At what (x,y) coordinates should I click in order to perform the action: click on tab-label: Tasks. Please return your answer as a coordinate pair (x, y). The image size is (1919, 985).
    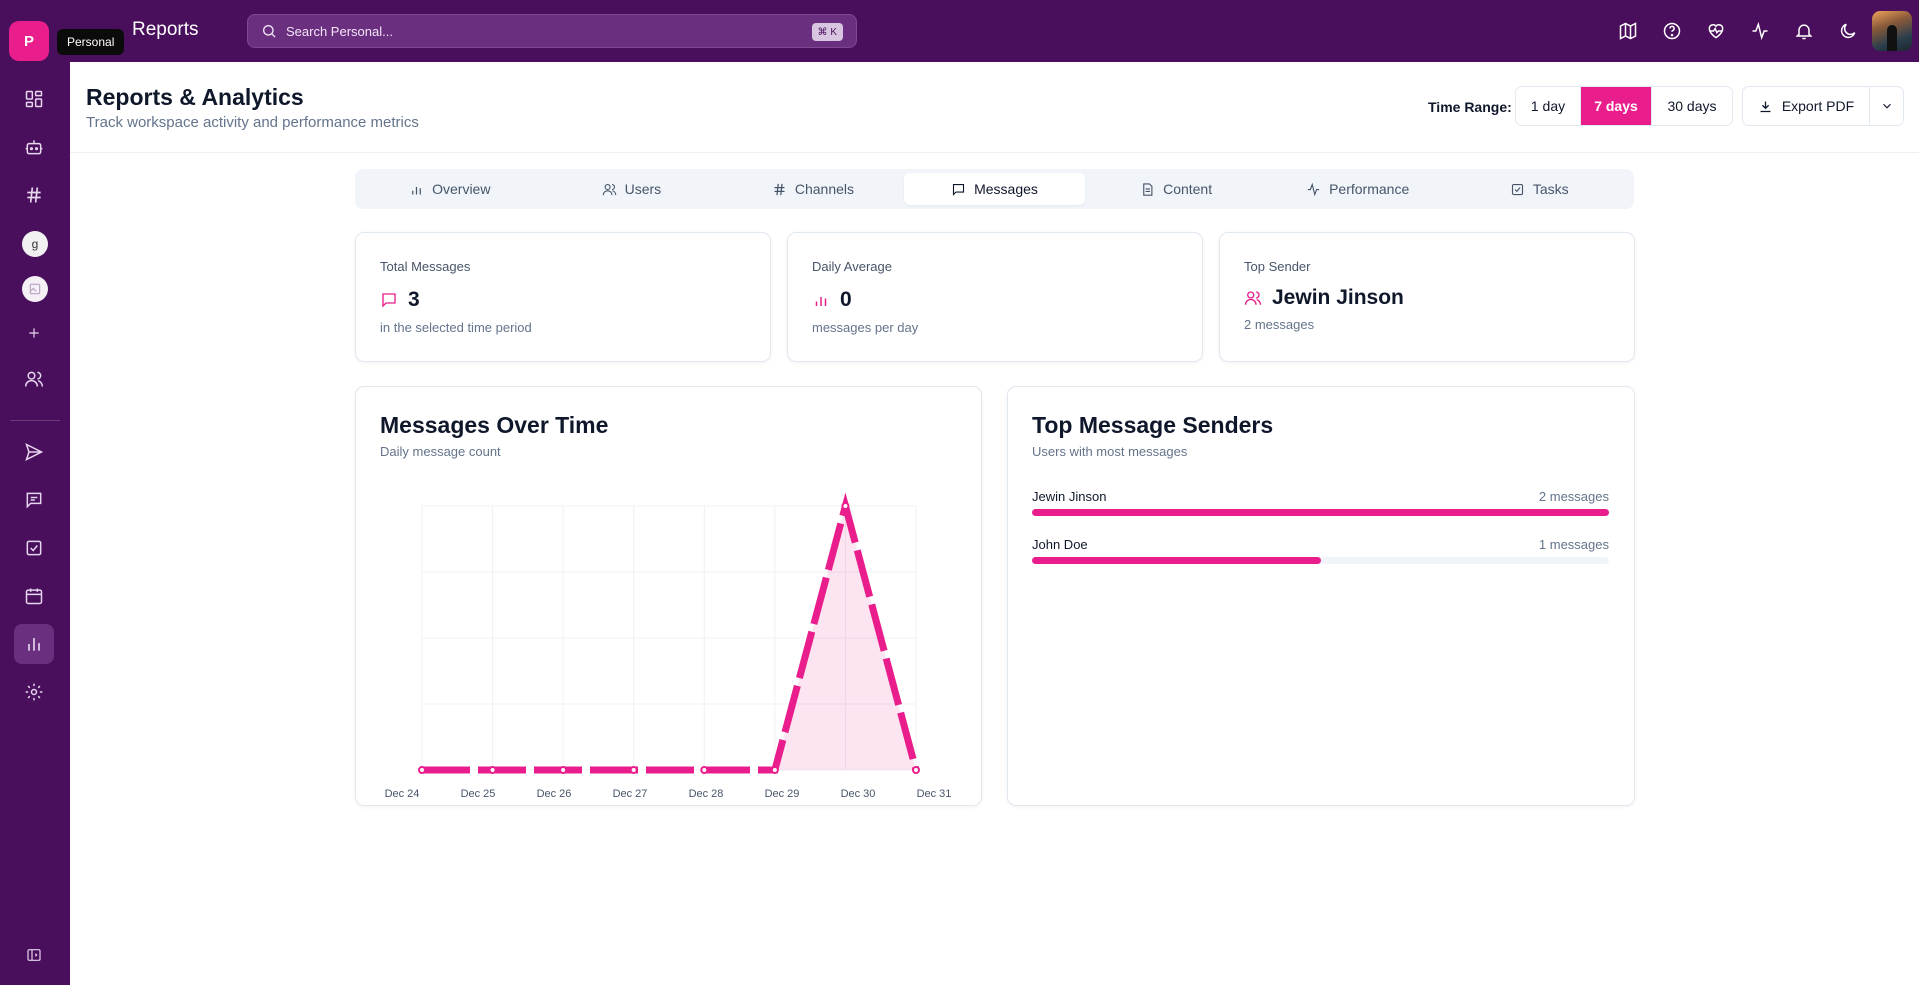
    Looking at the image, I should click on (1550, 189).